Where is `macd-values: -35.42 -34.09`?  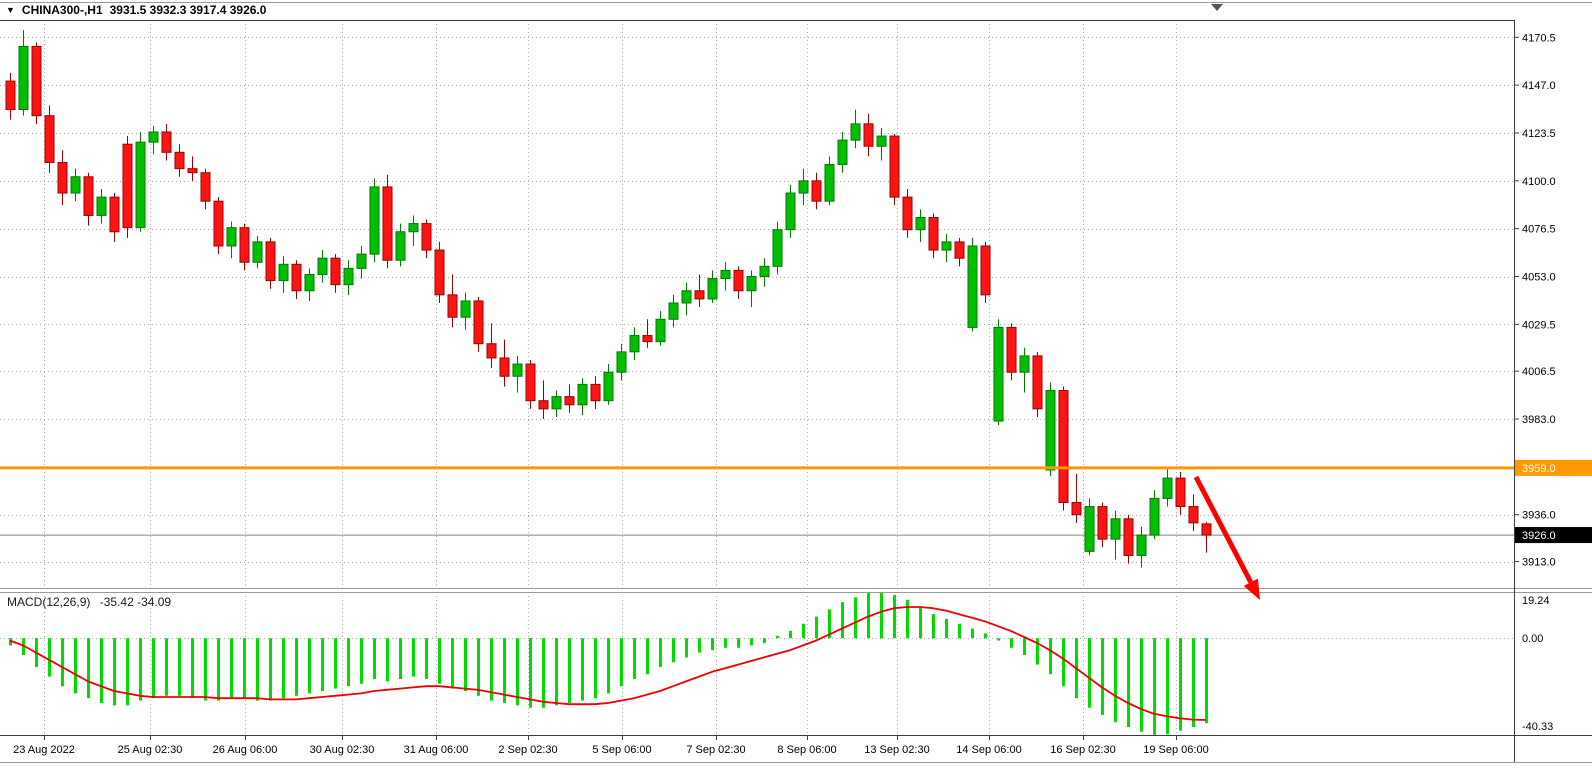 macd-values: -35.42 -34.09 is located at coordinates (135, 602).